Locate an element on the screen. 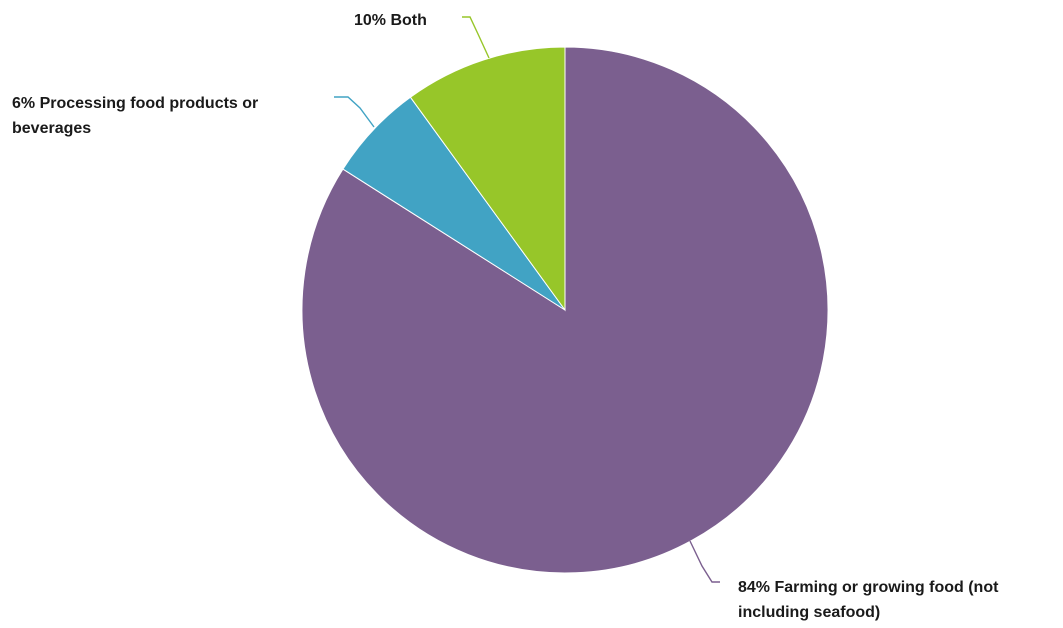 The width and height of the screenshot is (1063, 628). slice-label-line: 10% Both is located at coordinates (390, 20).